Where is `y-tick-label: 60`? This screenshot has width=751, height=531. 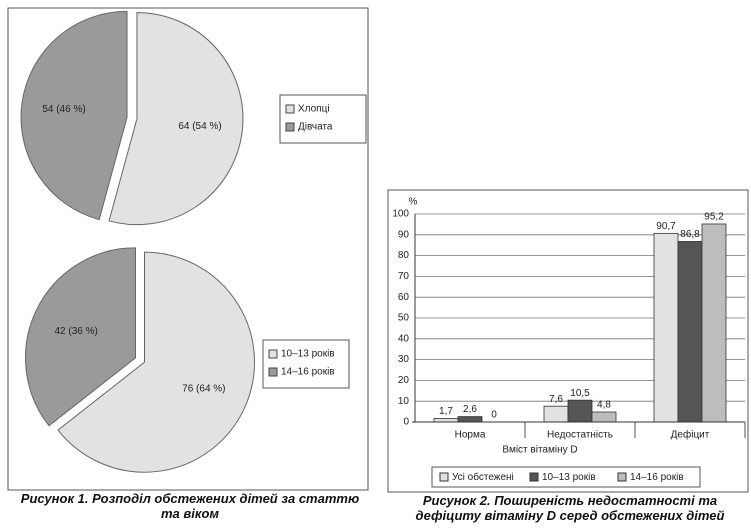
y-tick-label: 60 is located at coordinates (404, 297).